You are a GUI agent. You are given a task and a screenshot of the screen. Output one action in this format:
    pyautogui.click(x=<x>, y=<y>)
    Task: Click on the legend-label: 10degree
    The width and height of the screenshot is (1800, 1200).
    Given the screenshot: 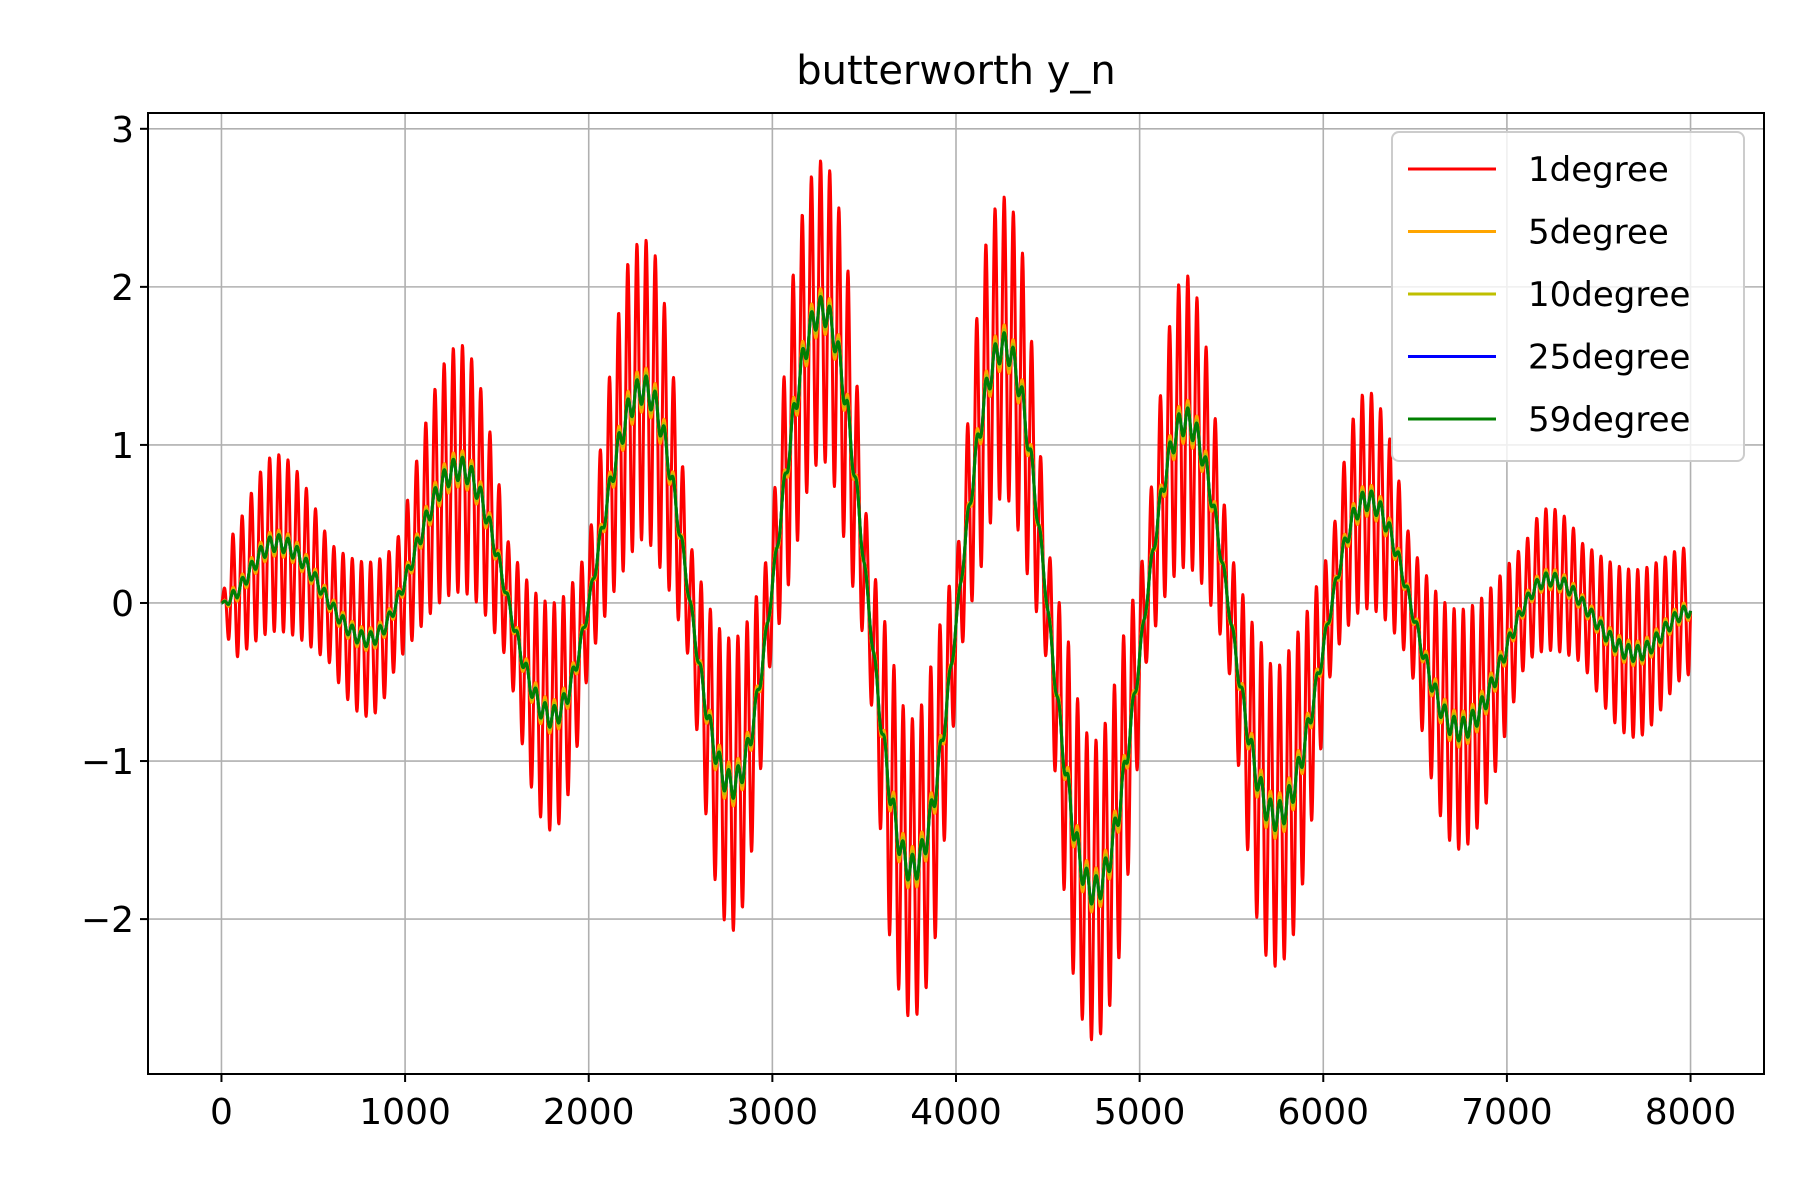 What is the action you would take?
    pyautogui.click(x=1609, y=295)
    